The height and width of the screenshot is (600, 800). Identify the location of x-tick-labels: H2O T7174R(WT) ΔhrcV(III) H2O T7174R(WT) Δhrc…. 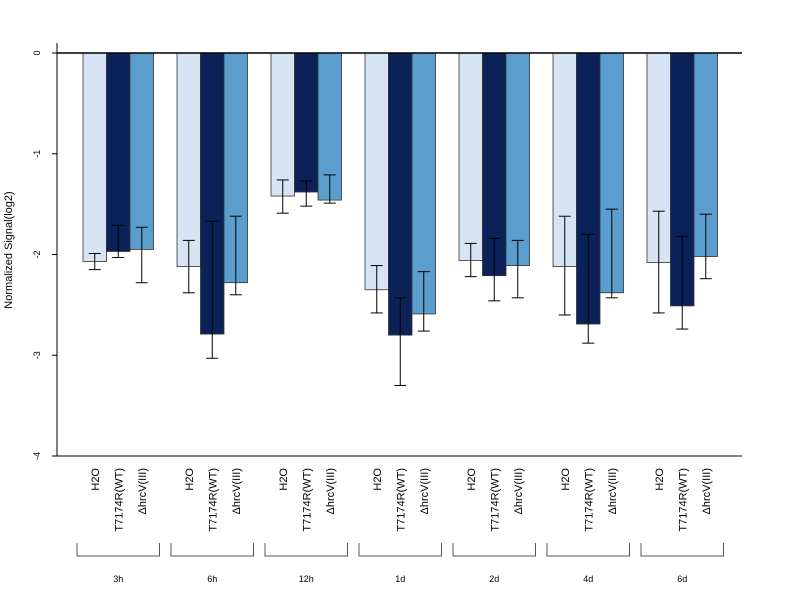
(401, 500).